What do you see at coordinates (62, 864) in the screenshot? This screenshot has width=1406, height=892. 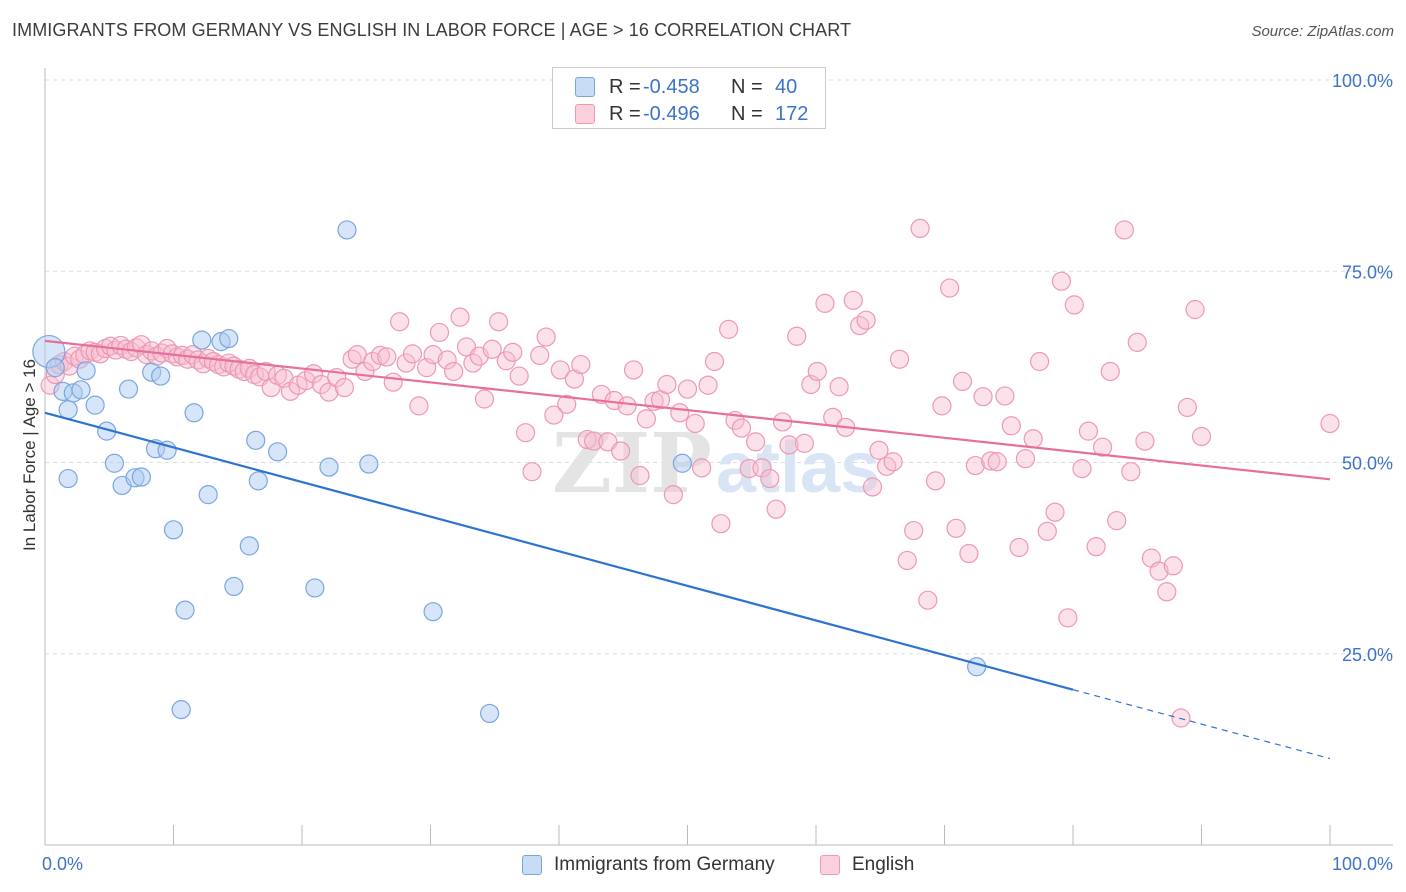 I see `x-tick-label: 0.0%` at bounding box center [62, 864].